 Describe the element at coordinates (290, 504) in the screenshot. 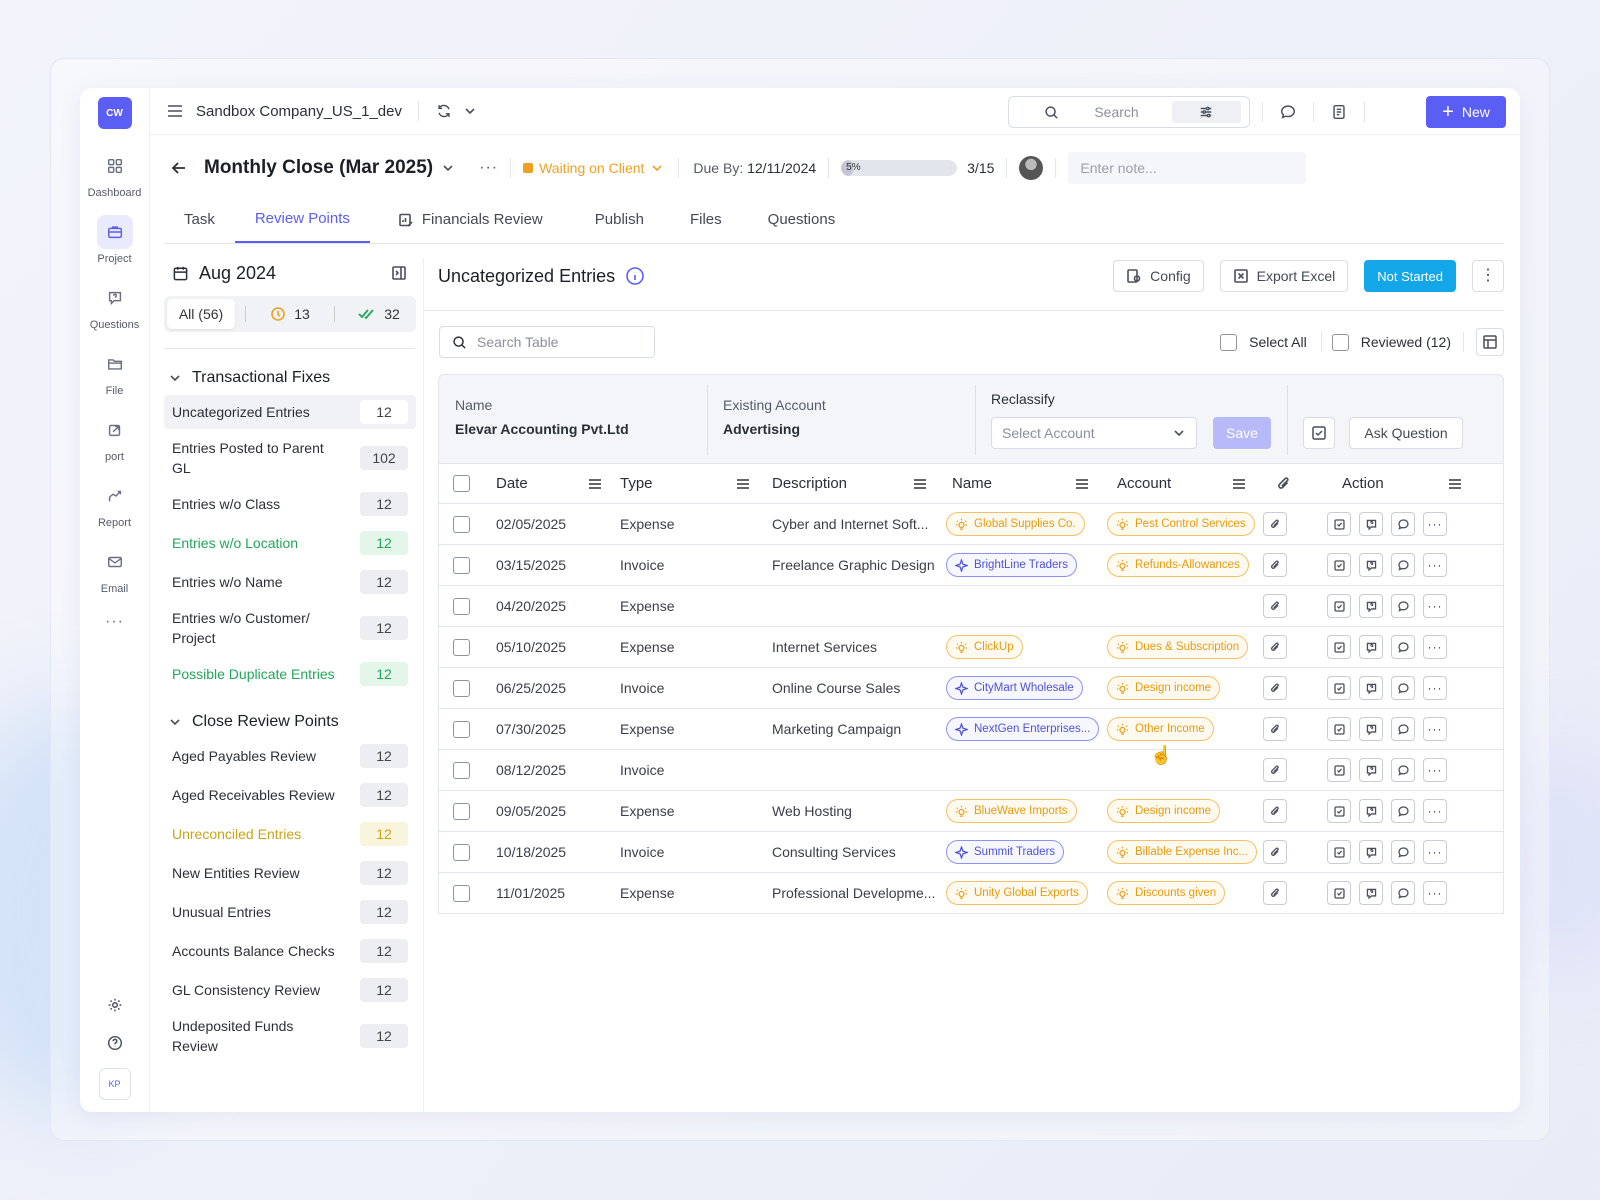

I see `review-point-item: Entries w/o Class 12` at that location.